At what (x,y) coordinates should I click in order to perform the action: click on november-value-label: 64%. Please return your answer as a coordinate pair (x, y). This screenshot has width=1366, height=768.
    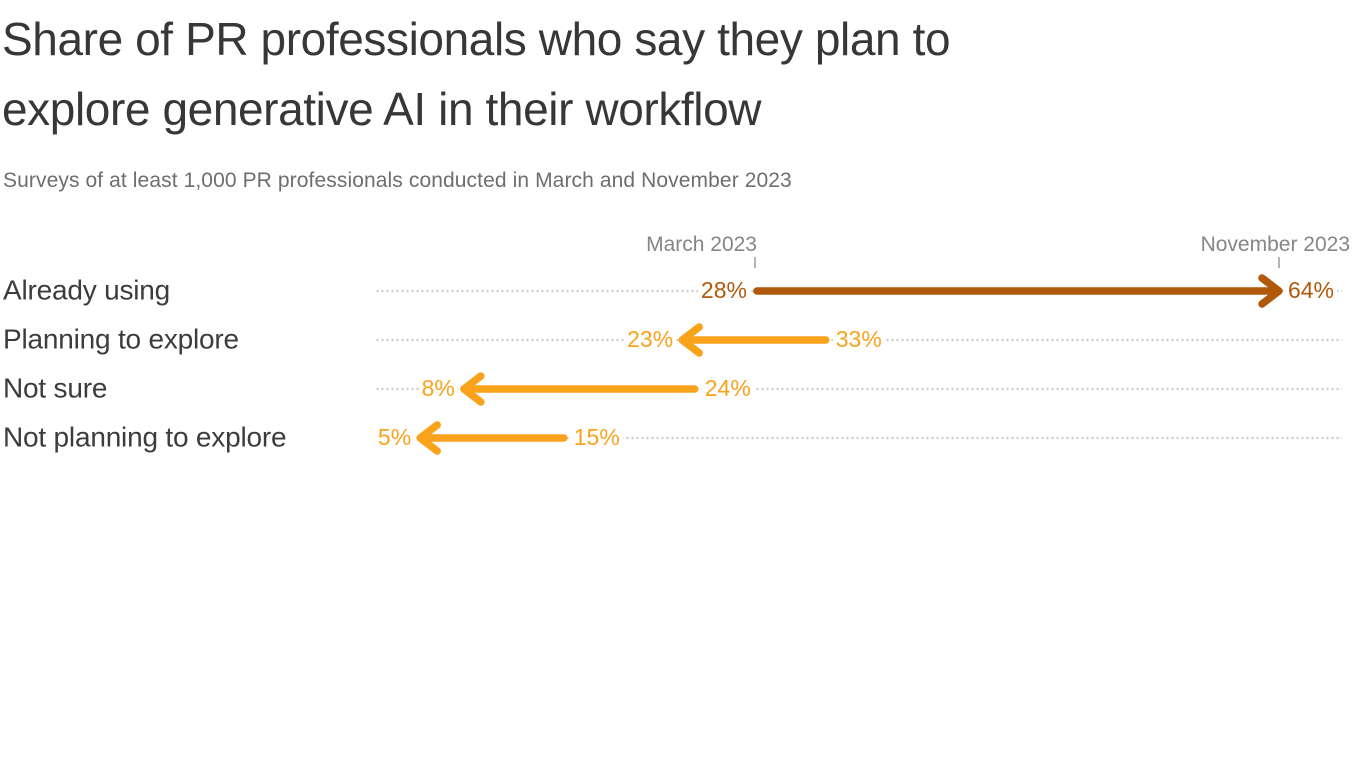
    Looking at the image, I should click on (1311, 290).